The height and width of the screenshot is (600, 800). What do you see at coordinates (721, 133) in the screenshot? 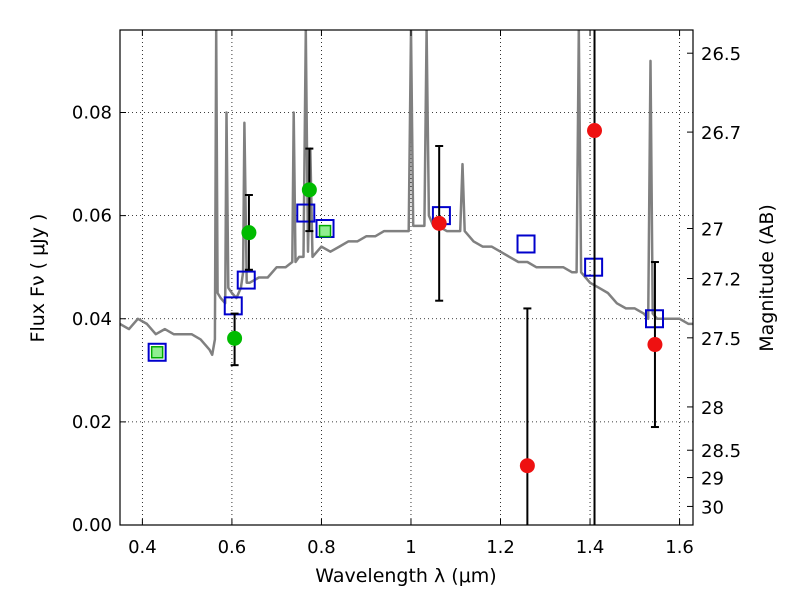
I see `y-right-tick-label: 26.7` at bounding box center [721, 133].